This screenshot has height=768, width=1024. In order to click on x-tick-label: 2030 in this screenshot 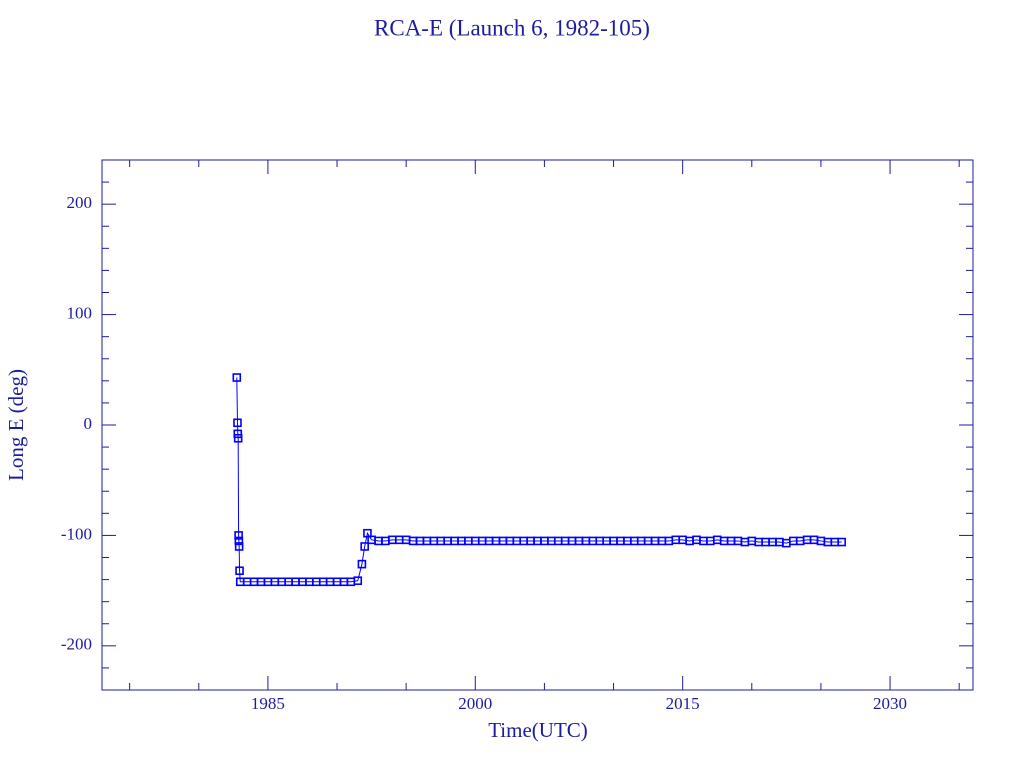, I will do `click(890, 703)`.